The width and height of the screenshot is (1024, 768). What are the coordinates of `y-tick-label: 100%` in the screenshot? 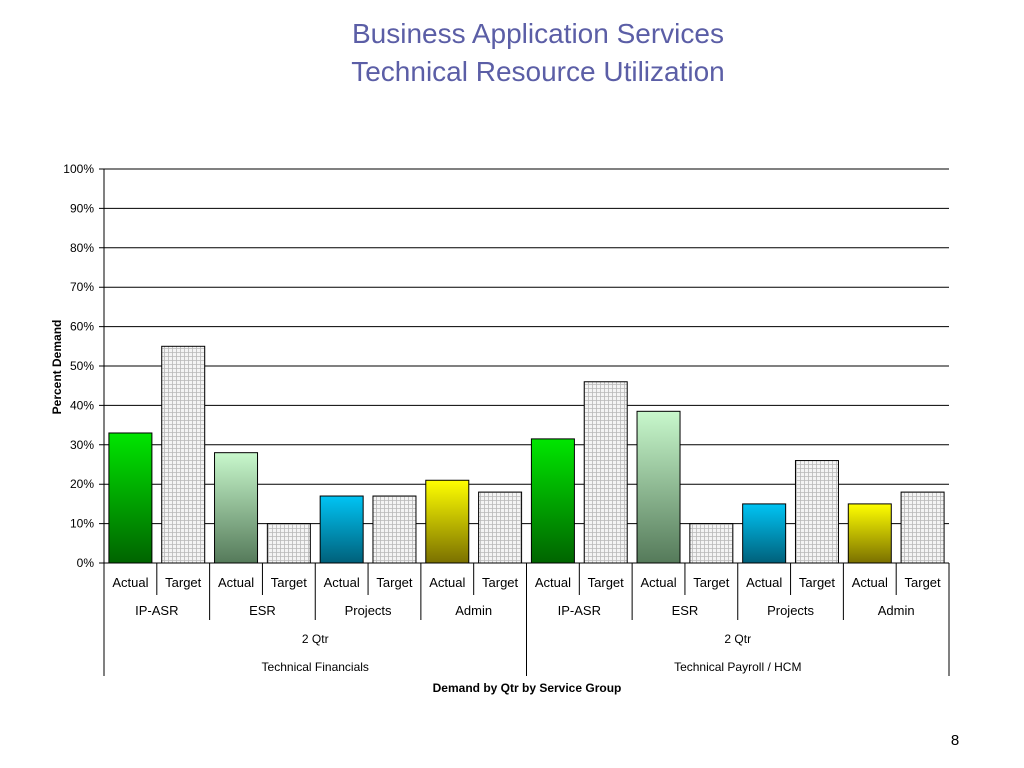 It's located at (78, 169).